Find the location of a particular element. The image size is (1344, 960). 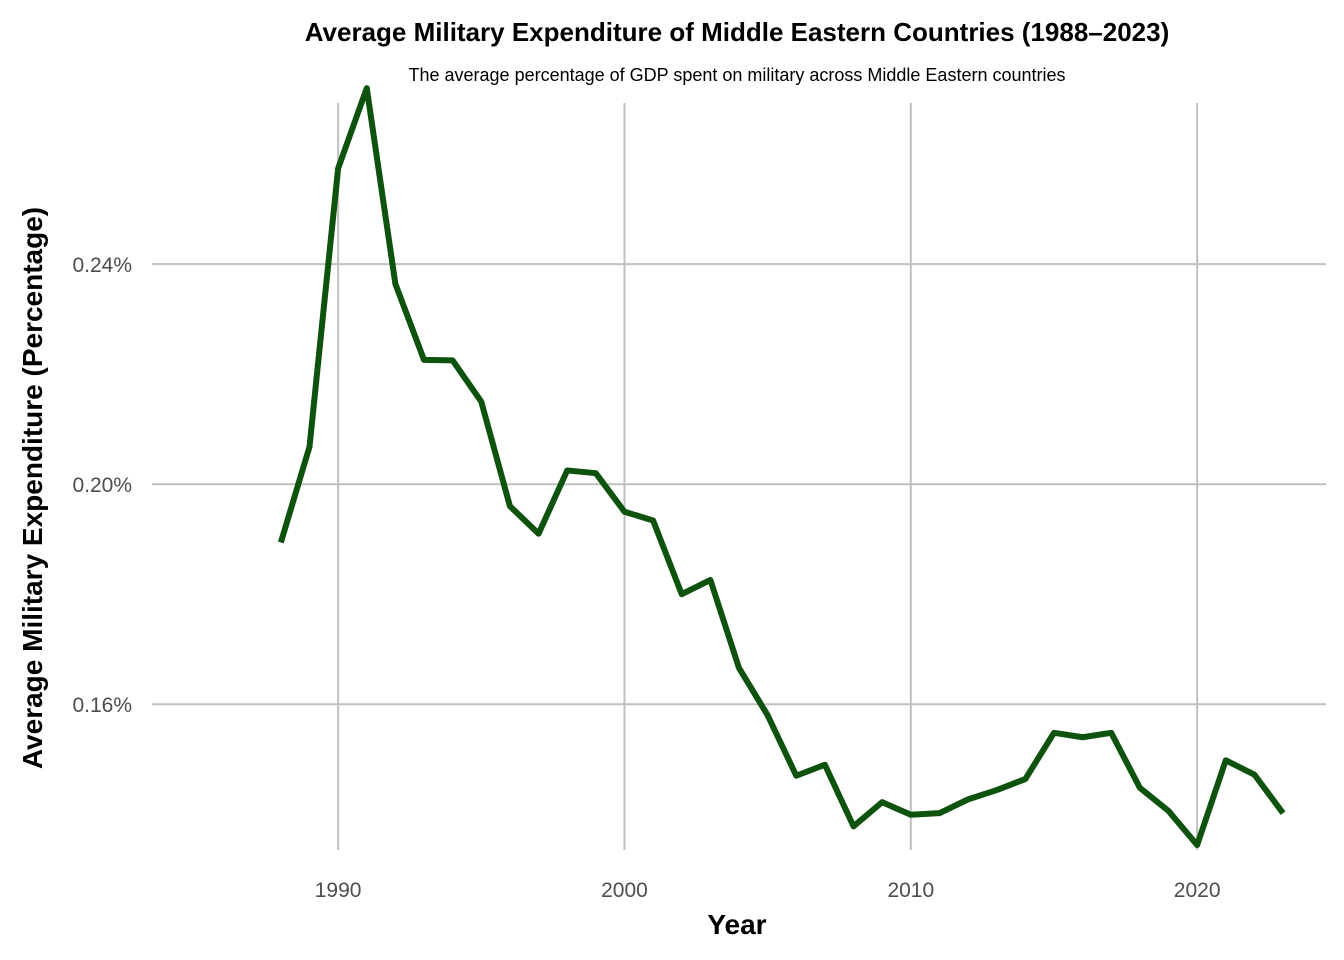

x-tick-label: 2020 is located at coordinates (1197, 890).